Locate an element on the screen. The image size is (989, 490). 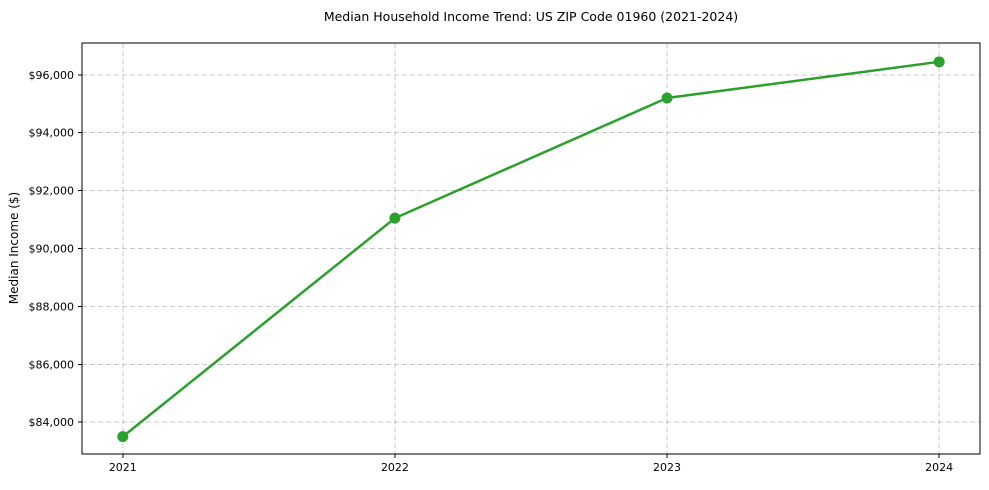
x-tick-label: 2021 is located at coordinates (123, 467).